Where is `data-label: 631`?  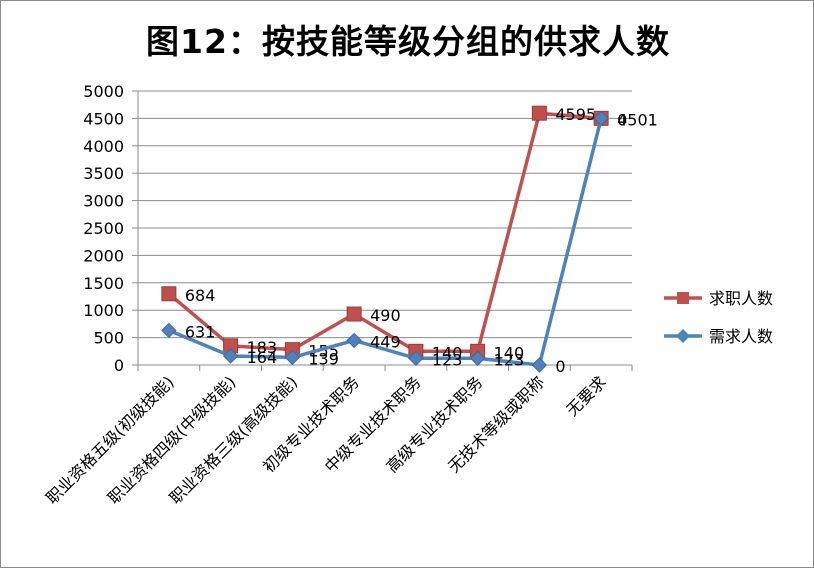
data-label: 631 is located at coordinates (200, 331).